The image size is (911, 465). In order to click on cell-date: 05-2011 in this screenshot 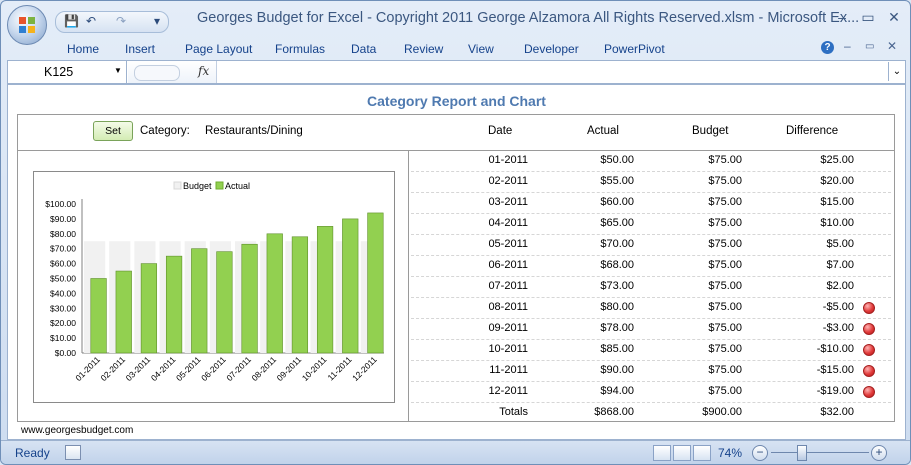, I will do `click(508, 244)`.